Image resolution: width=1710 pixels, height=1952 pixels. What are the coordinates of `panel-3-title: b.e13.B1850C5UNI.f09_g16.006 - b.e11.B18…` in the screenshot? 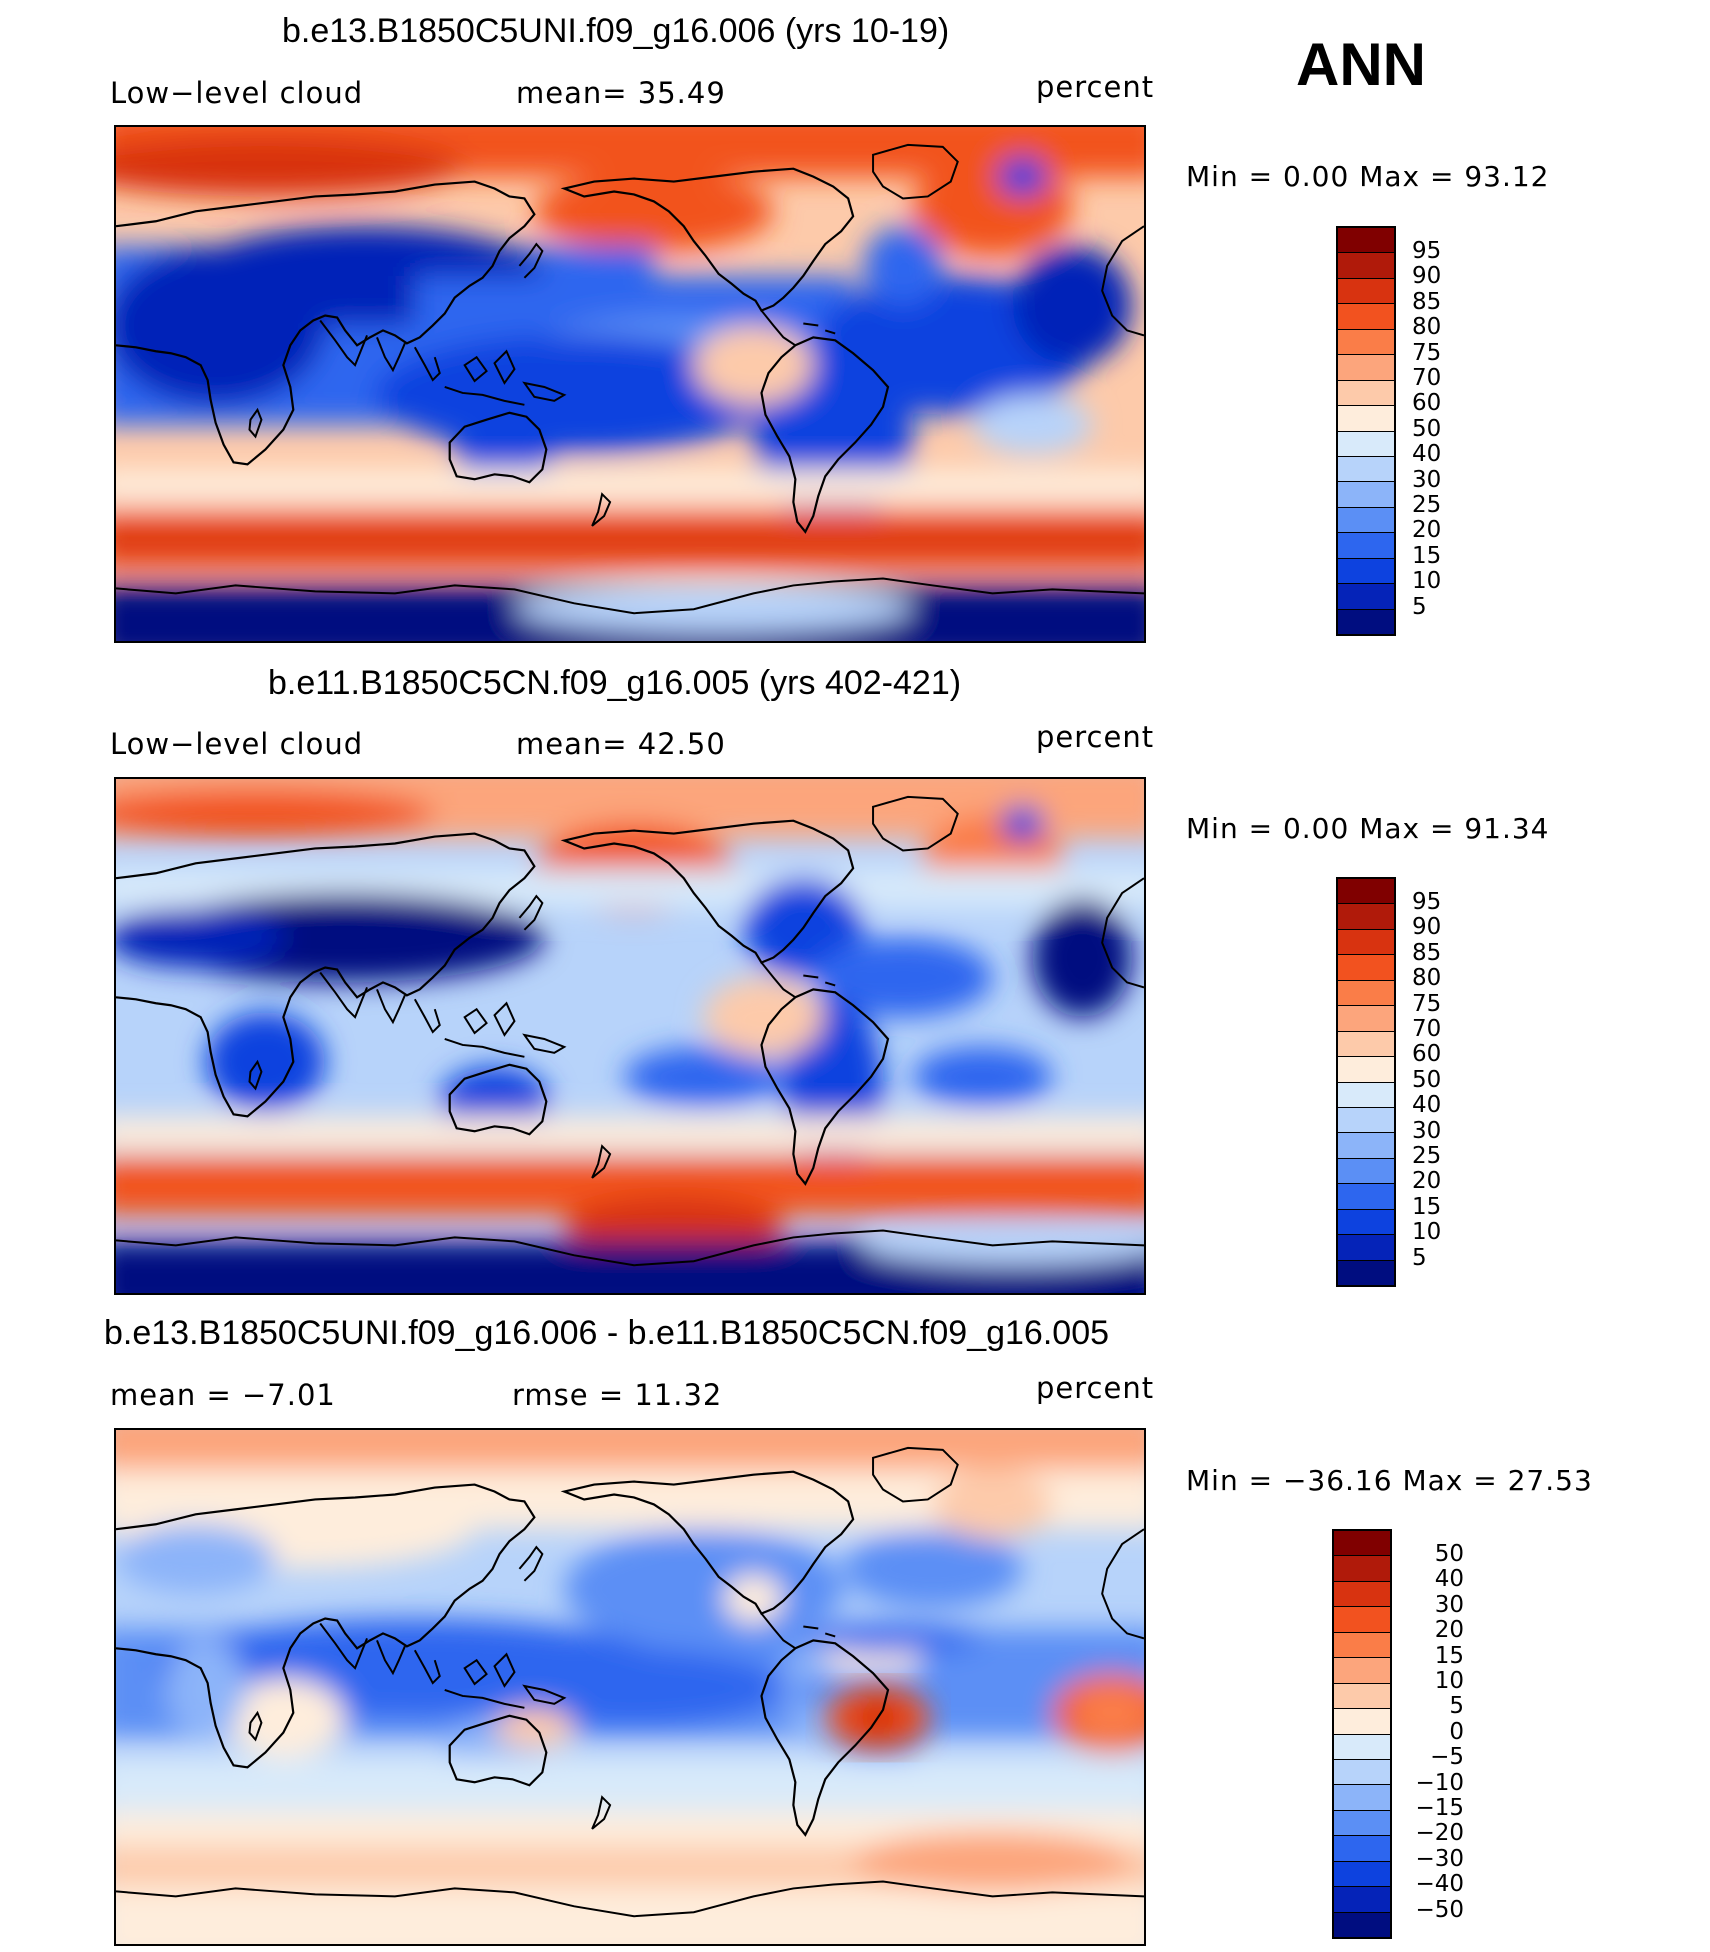 It's located at (607, 1333).